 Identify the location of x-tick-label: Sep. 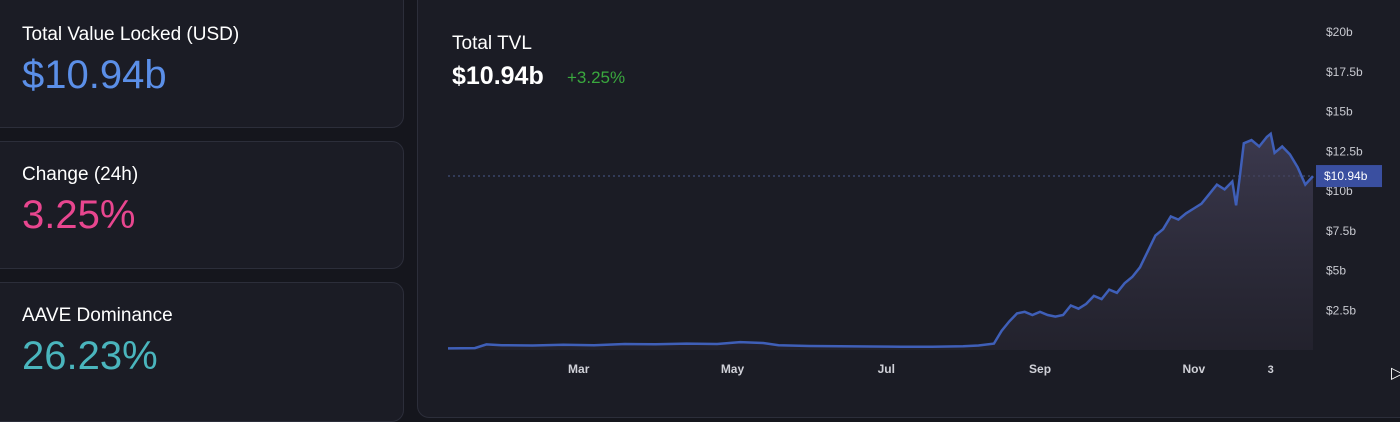
(1040, 369).